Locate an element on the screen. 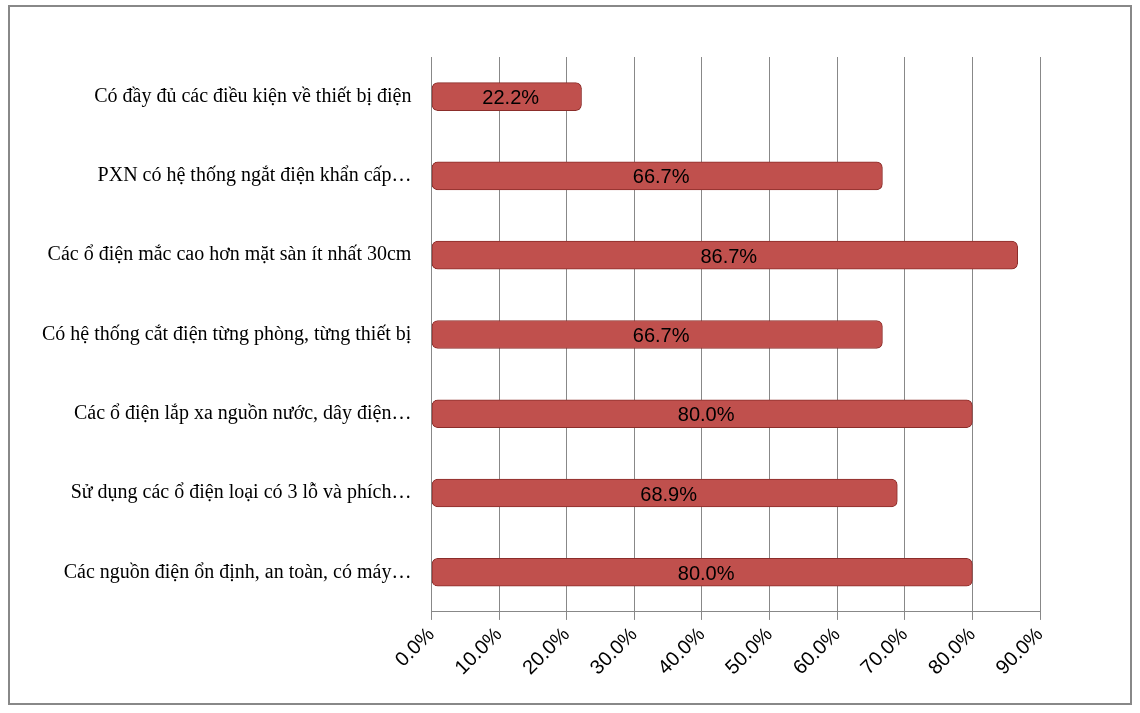 This screenshot has height=713, width=1140. data-label: 22.2% is located at coordinates (511, 97).